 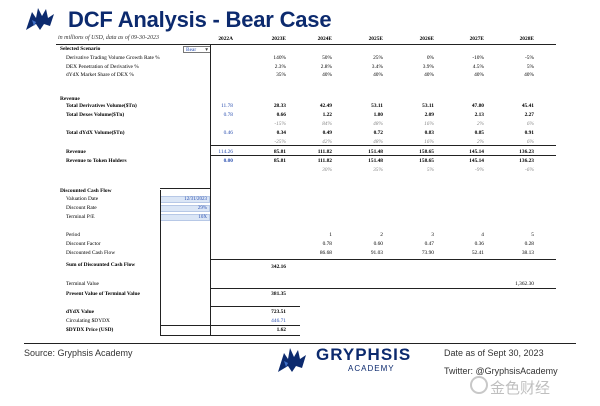 I want to click on period-cell: 3, so click(x=432, y=235).